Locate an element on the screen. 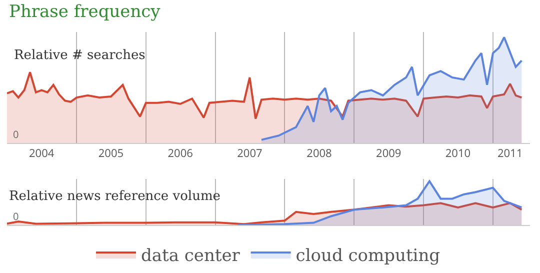  x-tick-label: 2011 is located at coordinates (510, 154).